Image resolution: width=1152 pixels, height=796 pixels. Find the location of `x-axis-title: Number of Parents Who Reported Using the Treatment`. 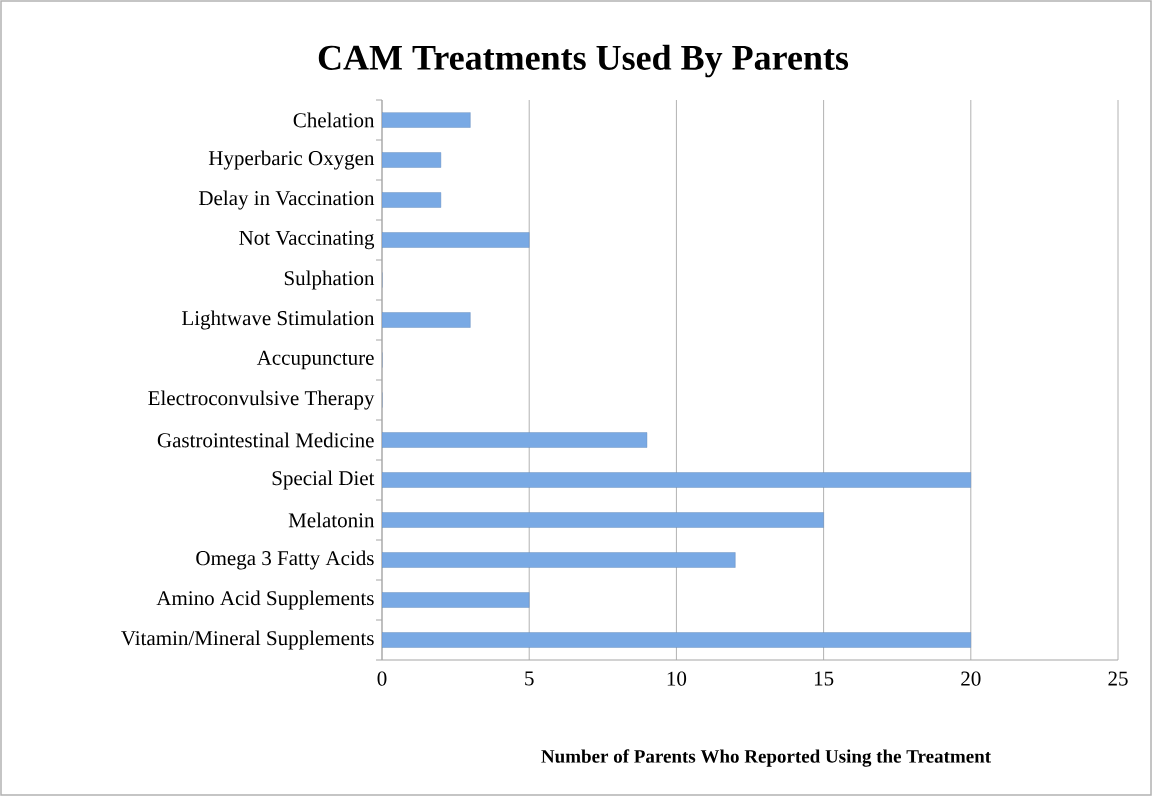

x-axis-title: Number of Parents Who Reported Using the Treatment is located at coordinates (766, 758).